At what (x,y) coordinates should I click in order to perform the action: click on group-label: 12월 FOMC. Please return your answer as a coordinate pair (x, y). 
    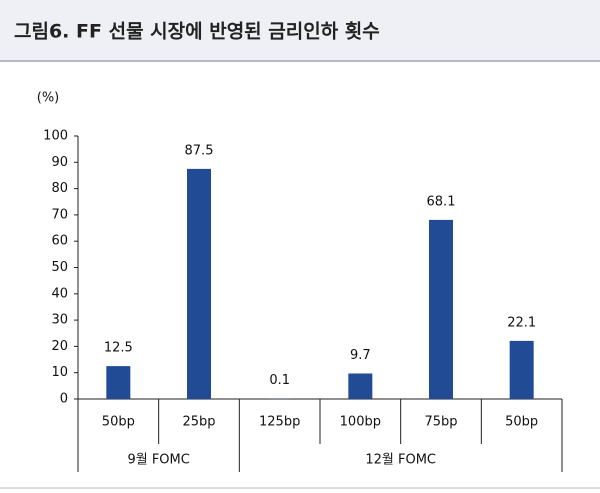
    Looking at the image, I should click on (400, 460).